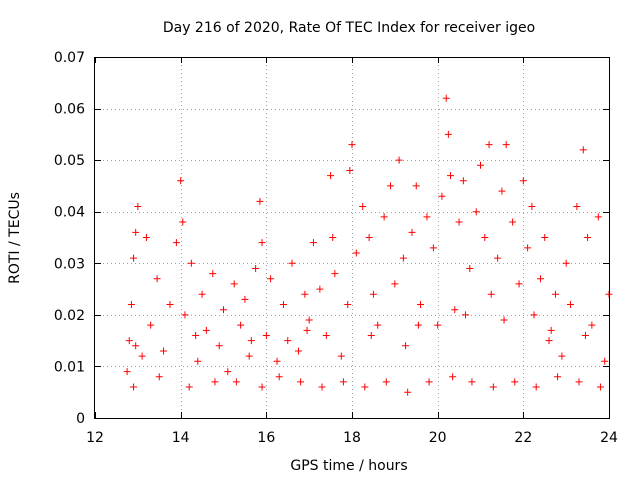  I want to click on y-tick-label: 0.03, so click(69, 264).